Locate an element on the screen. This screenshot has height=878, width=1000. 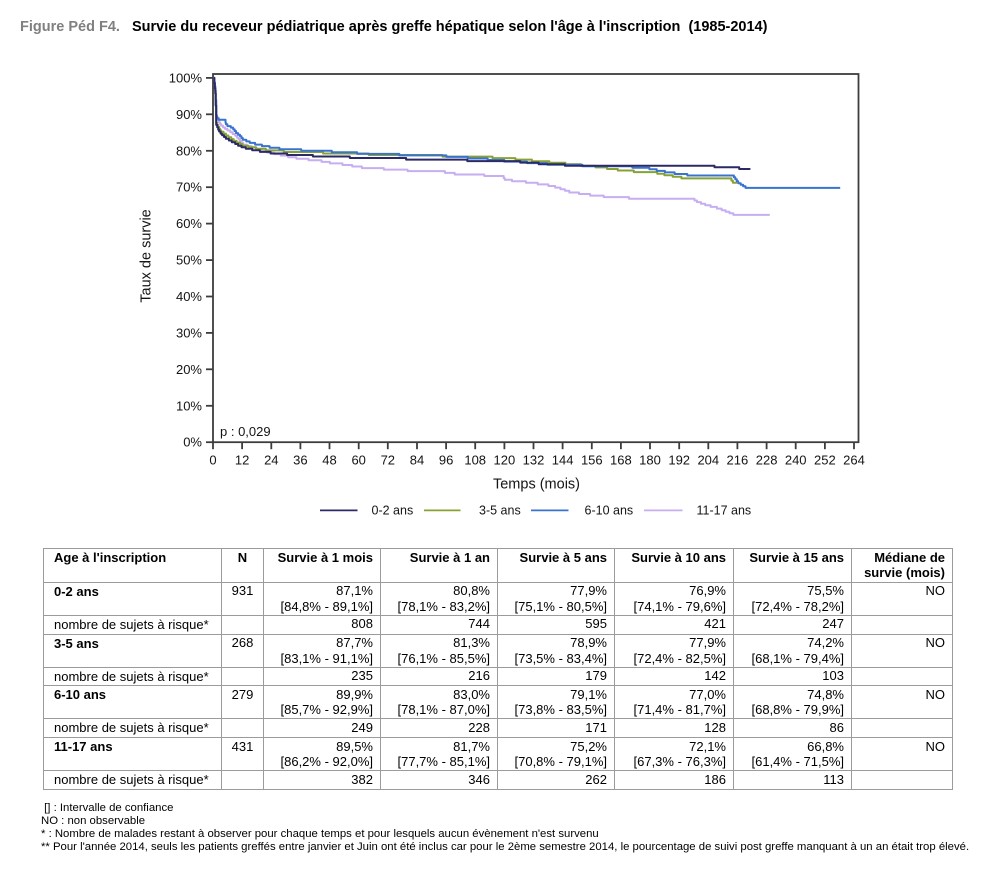
svg-text: 20% is located at coordinates (189, 369).